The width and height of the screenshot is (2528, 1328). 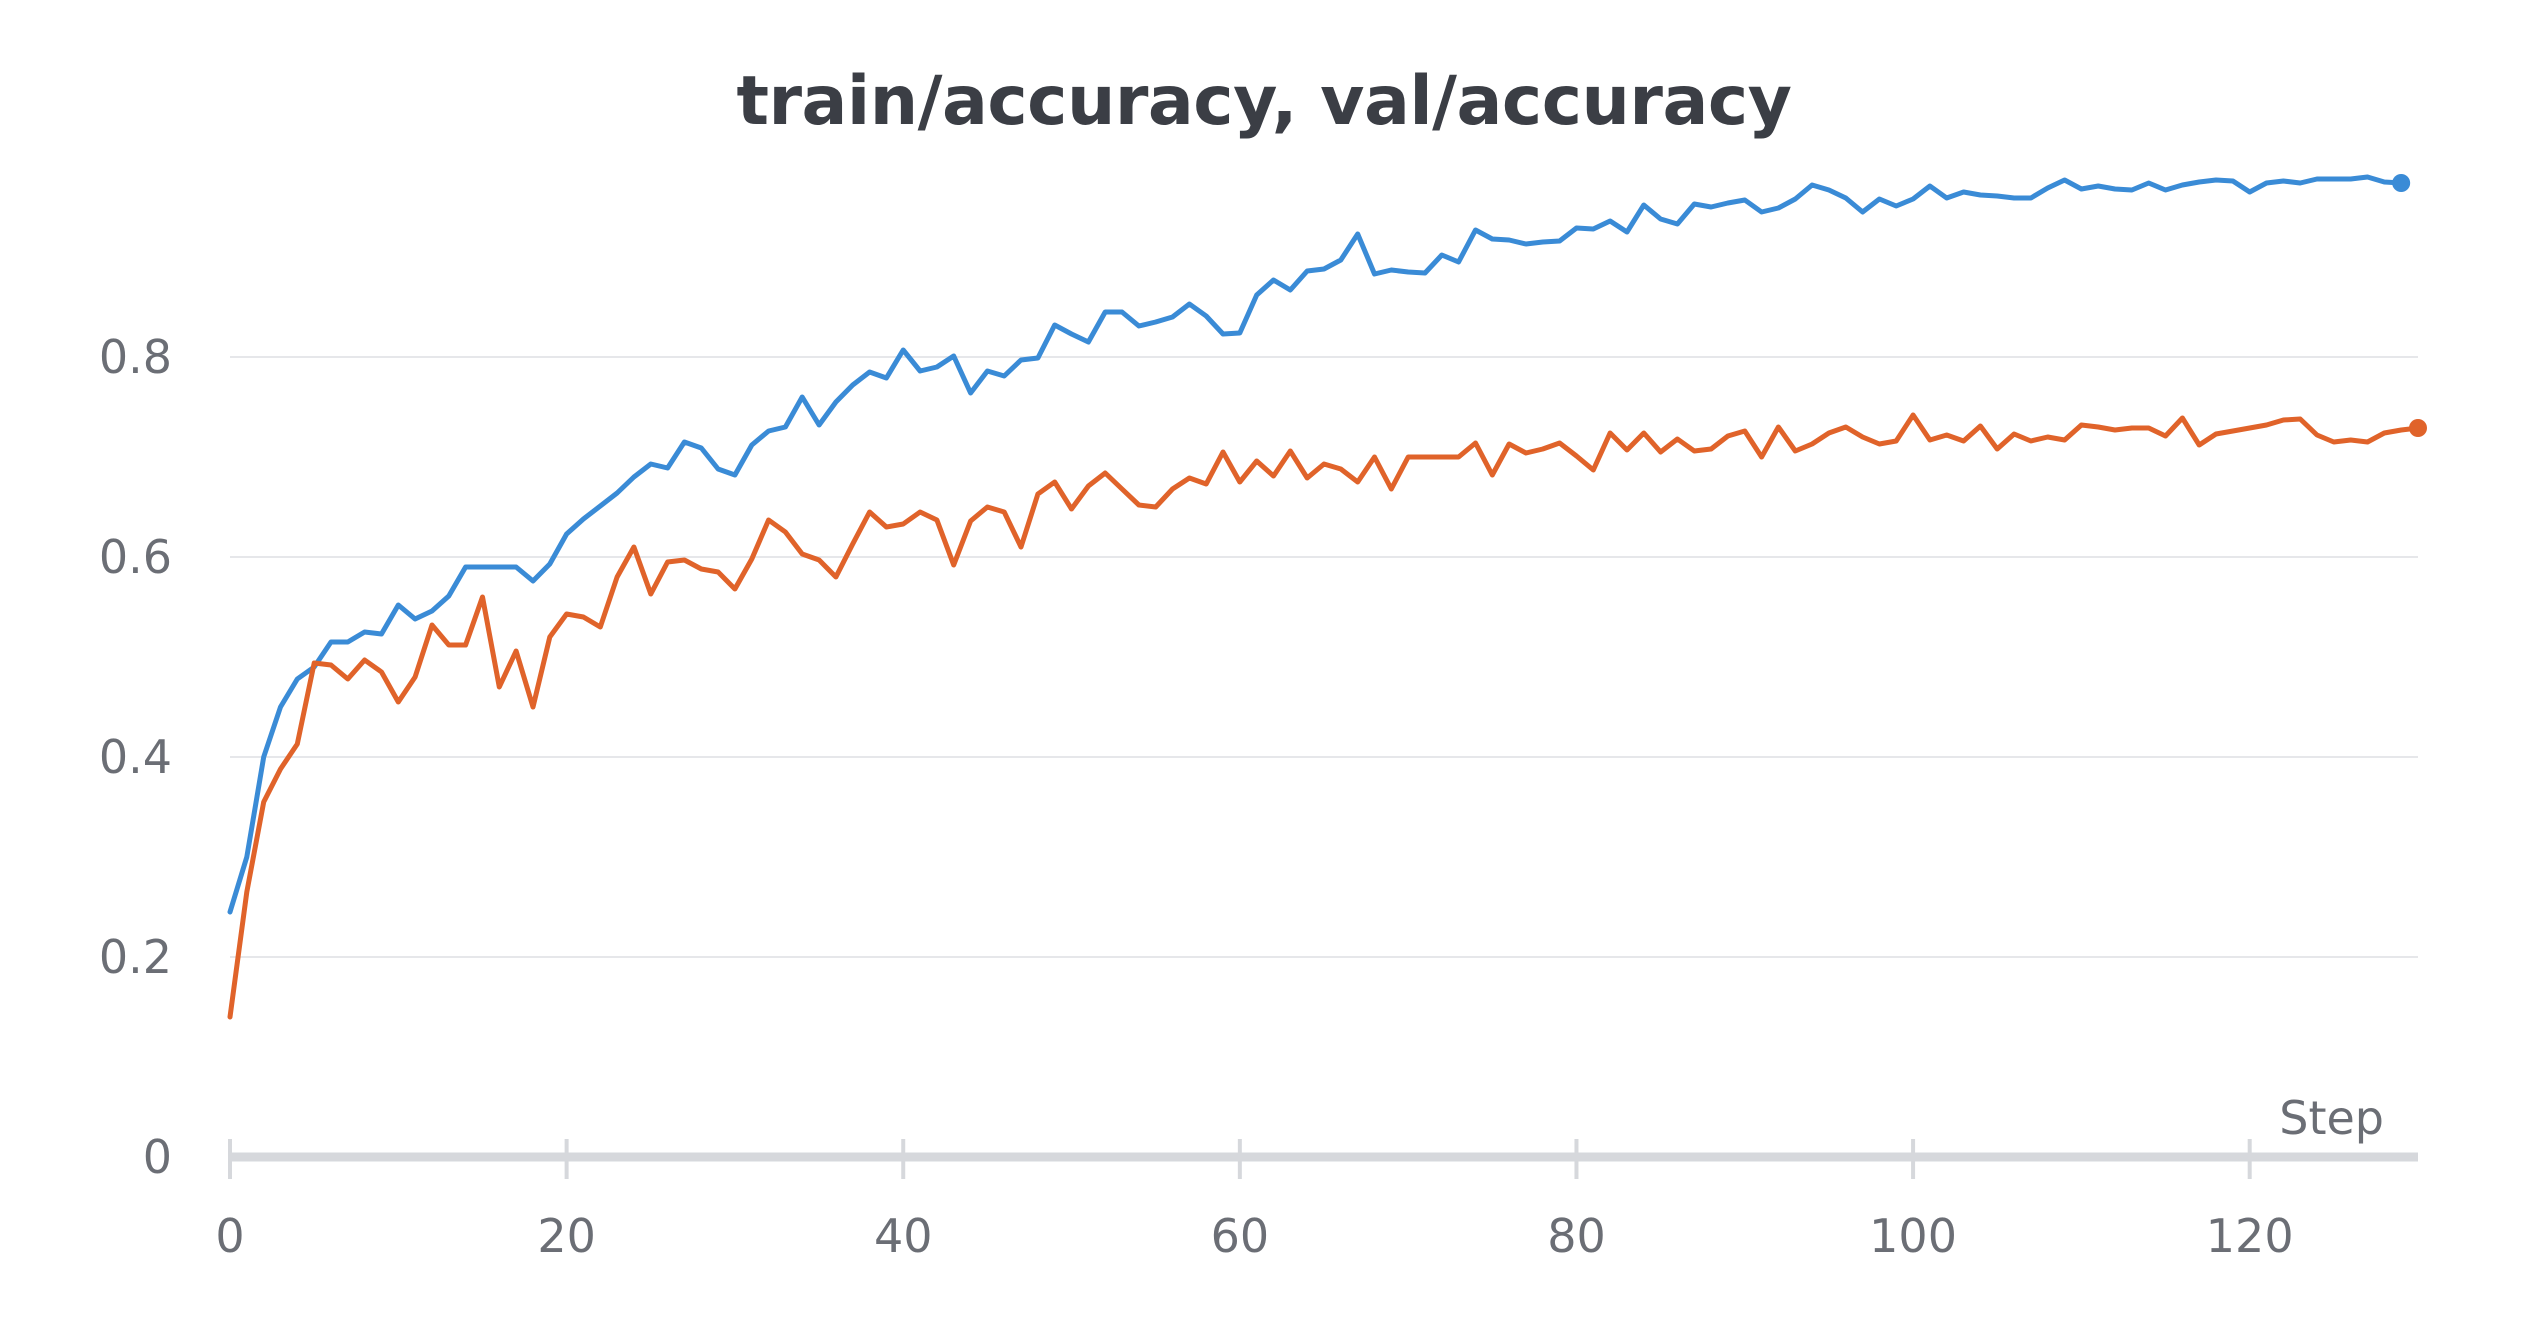 I want to click on x-tick-label: 0, so click(x=229, y=1236).